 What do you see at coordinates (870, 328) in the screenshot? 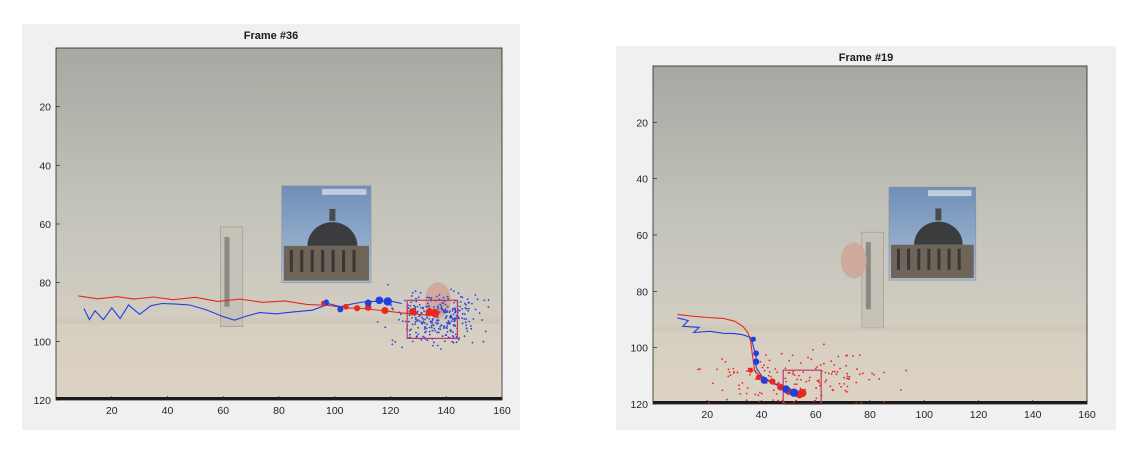
I see `table-edge` at bounding box center [870, 328].